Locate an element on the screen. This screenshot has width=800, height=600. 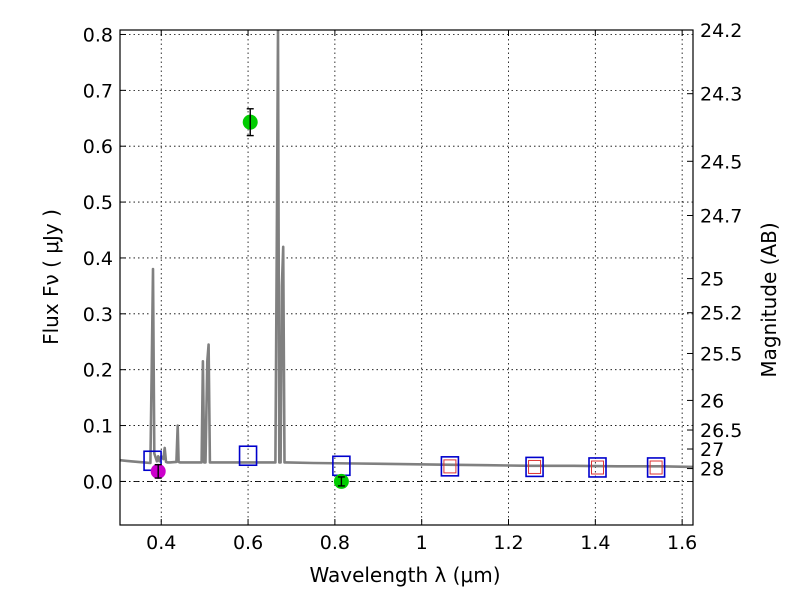
y-tick-label: 0.5 is located at coordinates (98, 203).